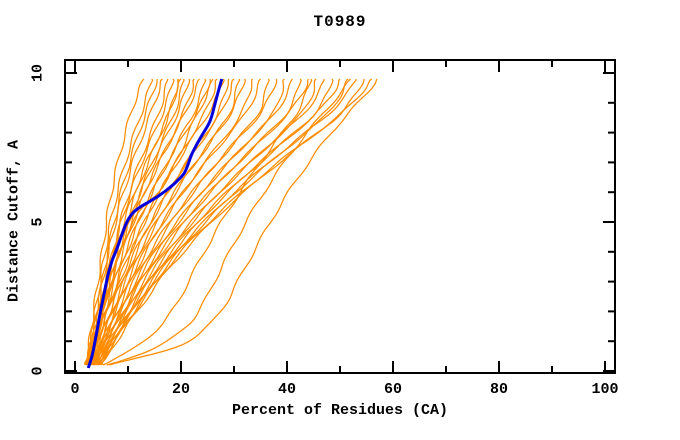  I want to click on y-tick-label: 10, so click(38, 73).